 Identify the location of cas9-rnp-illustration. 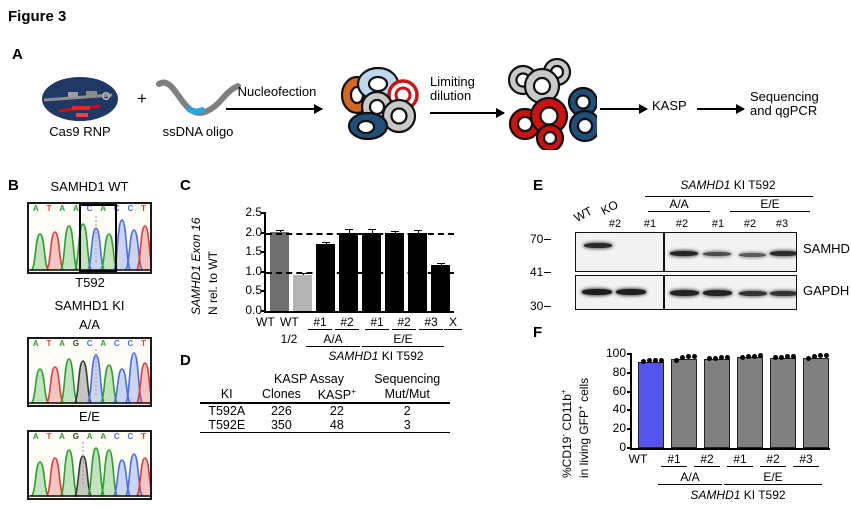
(80, 99).